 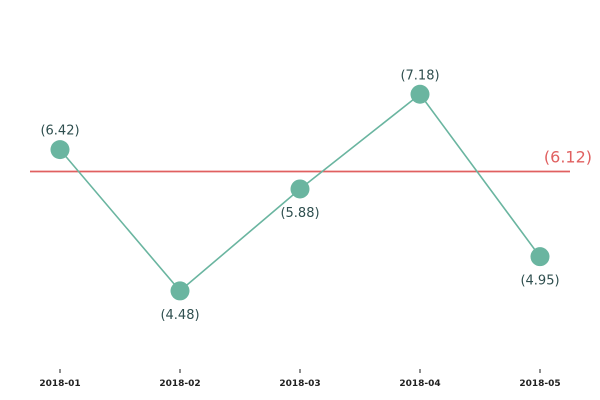 I want to click on data-label: (4.95), so click(x=539, y=281).